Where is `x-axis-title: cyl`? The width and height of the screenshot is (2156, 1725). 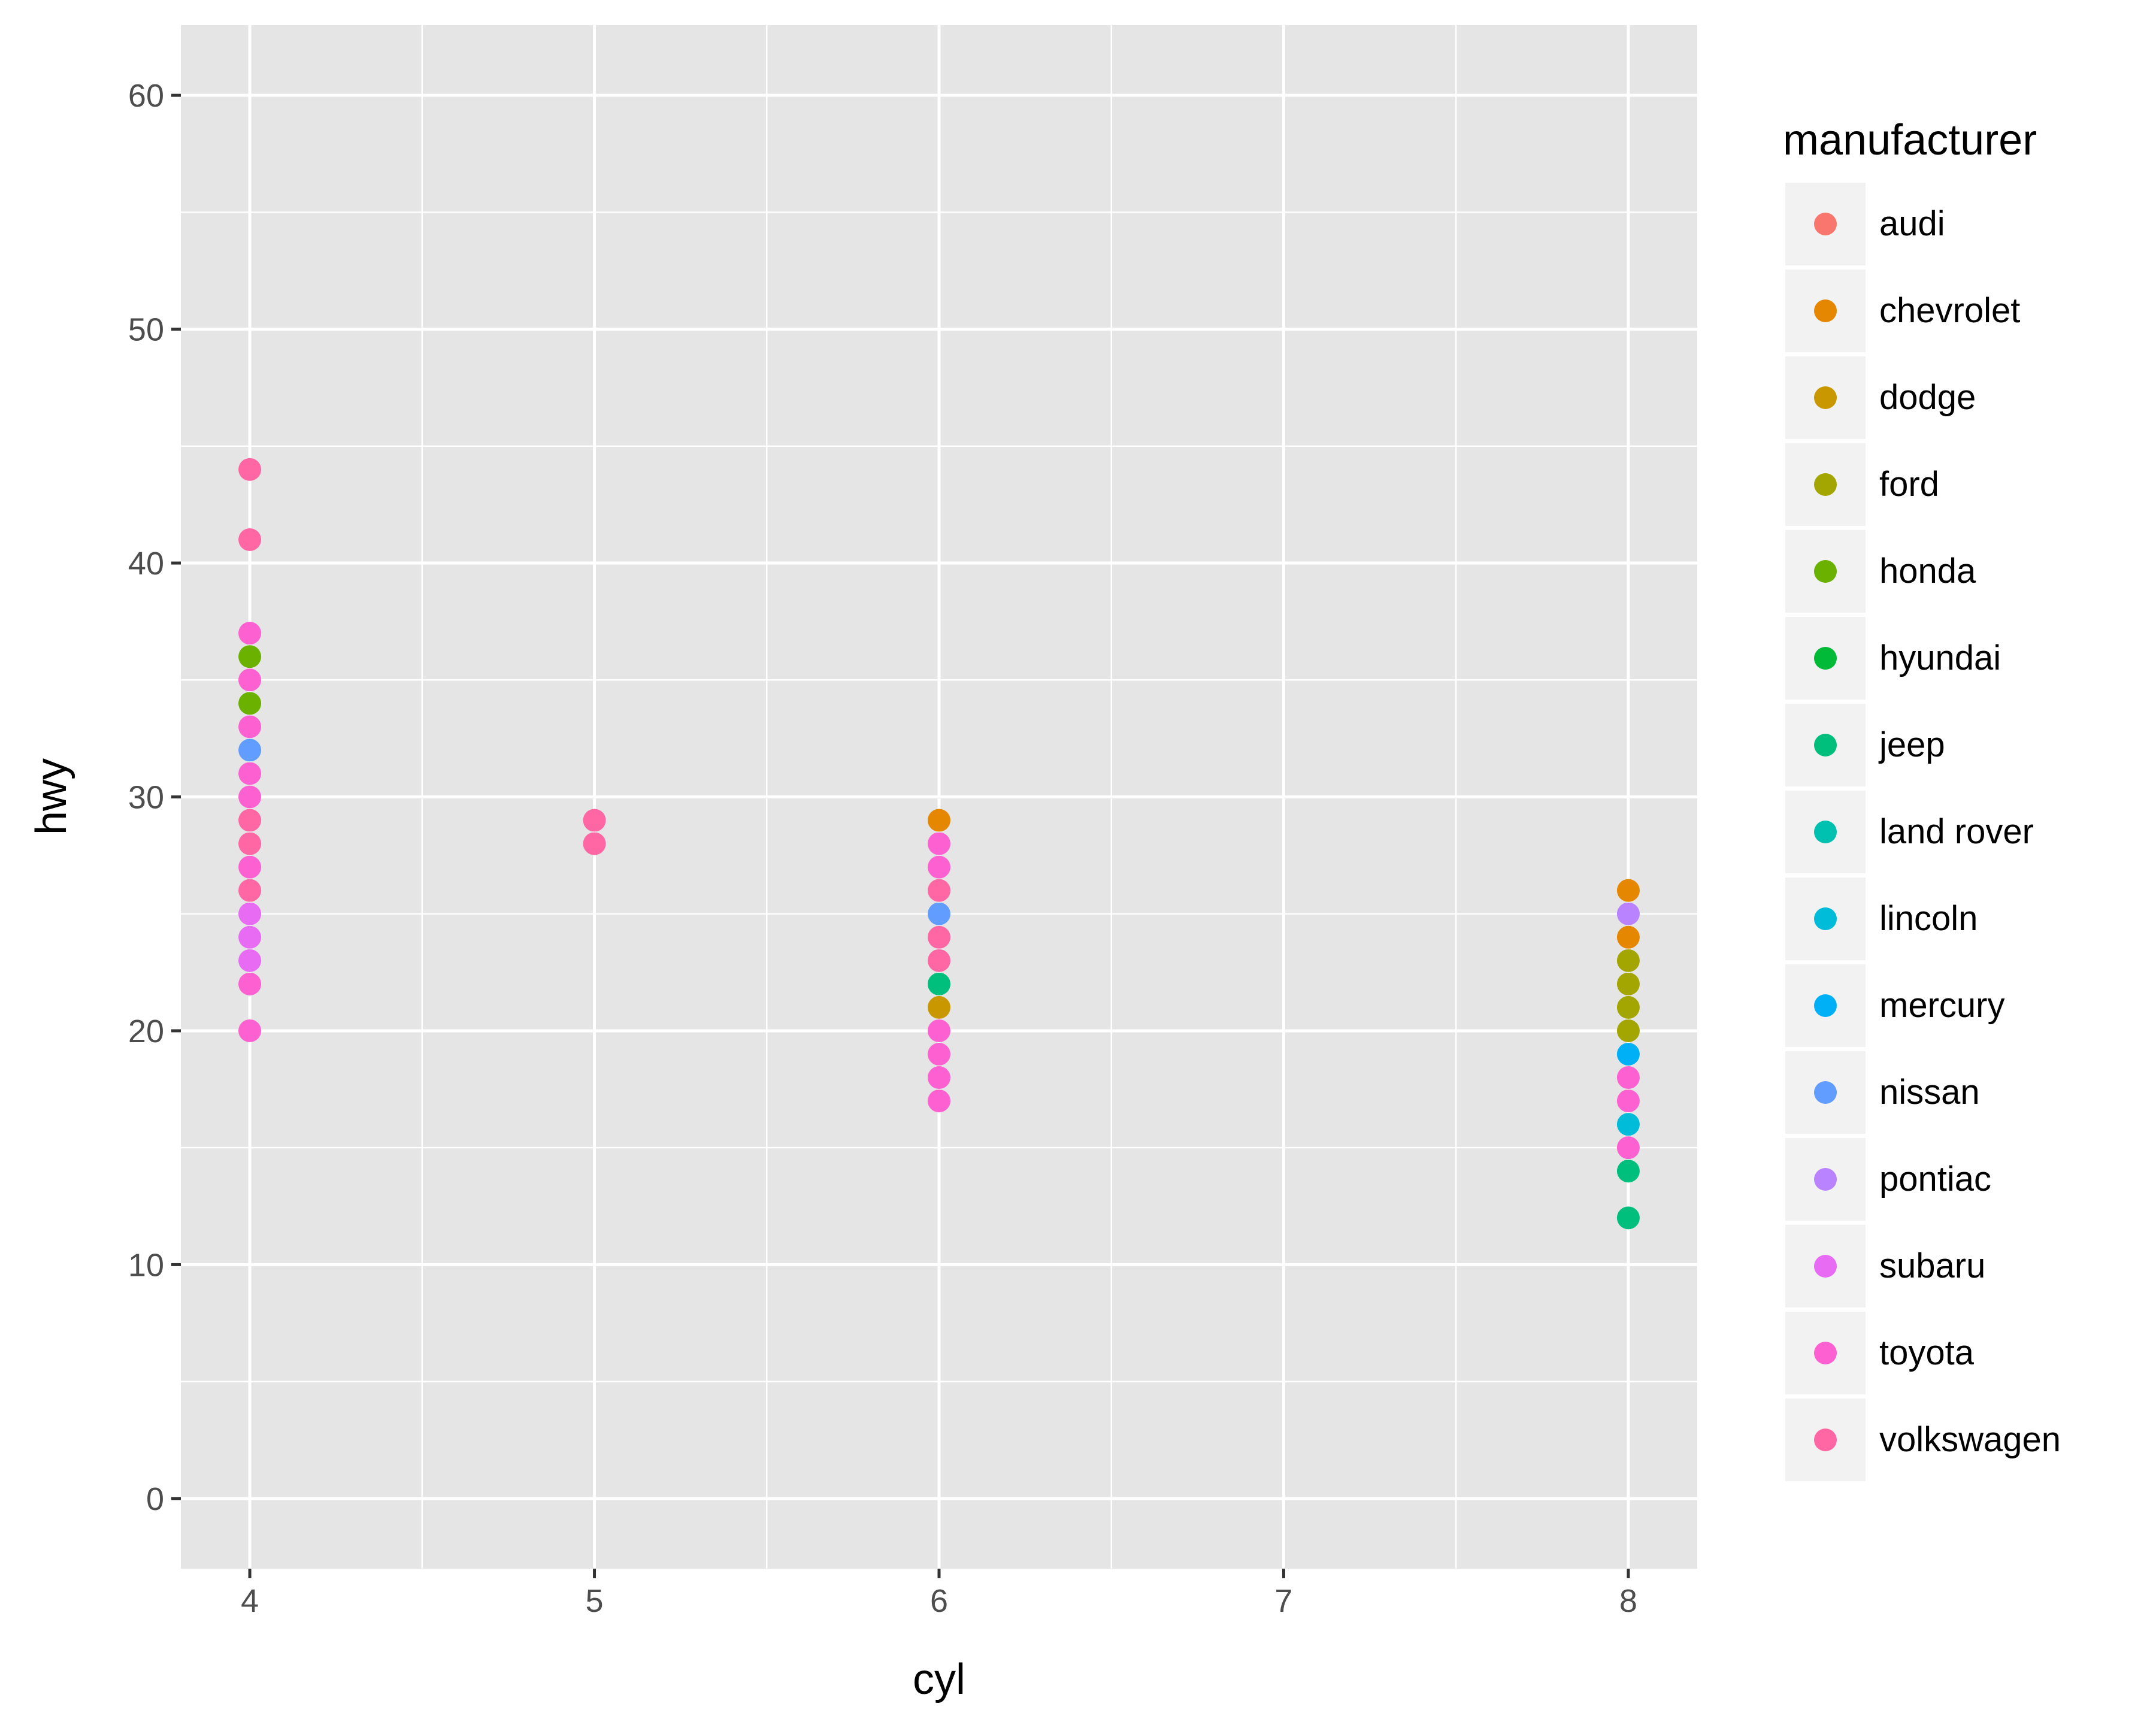
x-axis-title: cyl is located at coordinates (939, 1679).